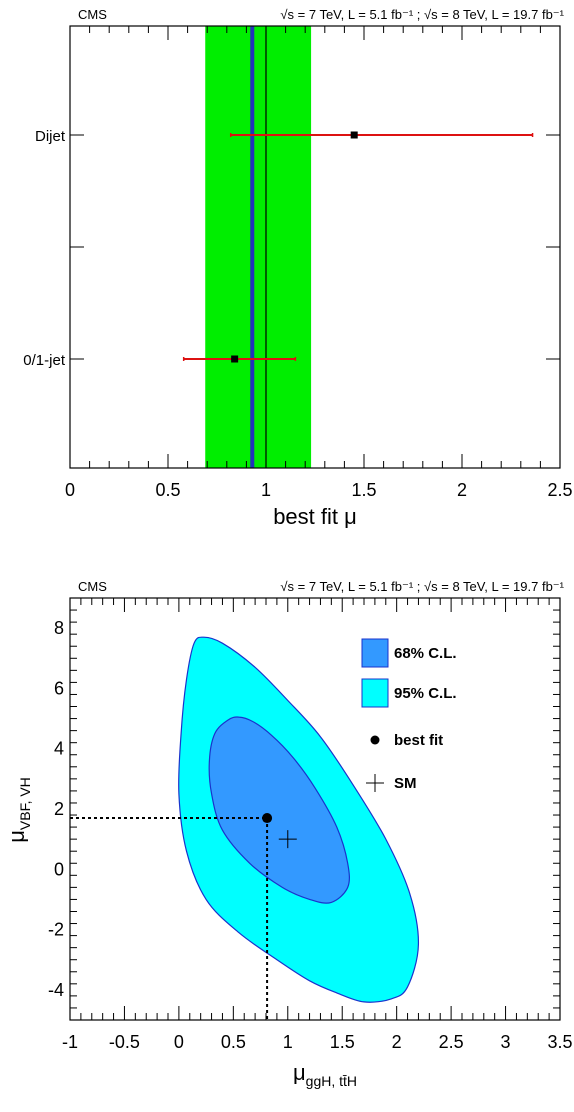 This screenshot has width=574, height=1112. What do you see at coordinates (375, 693) in the screenshot?
I see `legend-swatch-95cl` at bounding box center [375, 693].